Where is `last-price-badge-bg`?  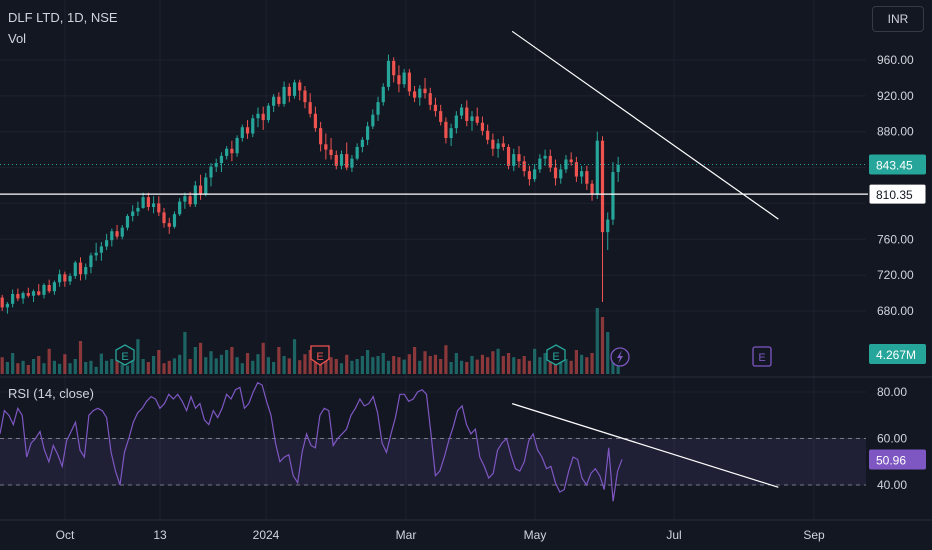 last-price-badge-bg is located at coordinates (897, 164).